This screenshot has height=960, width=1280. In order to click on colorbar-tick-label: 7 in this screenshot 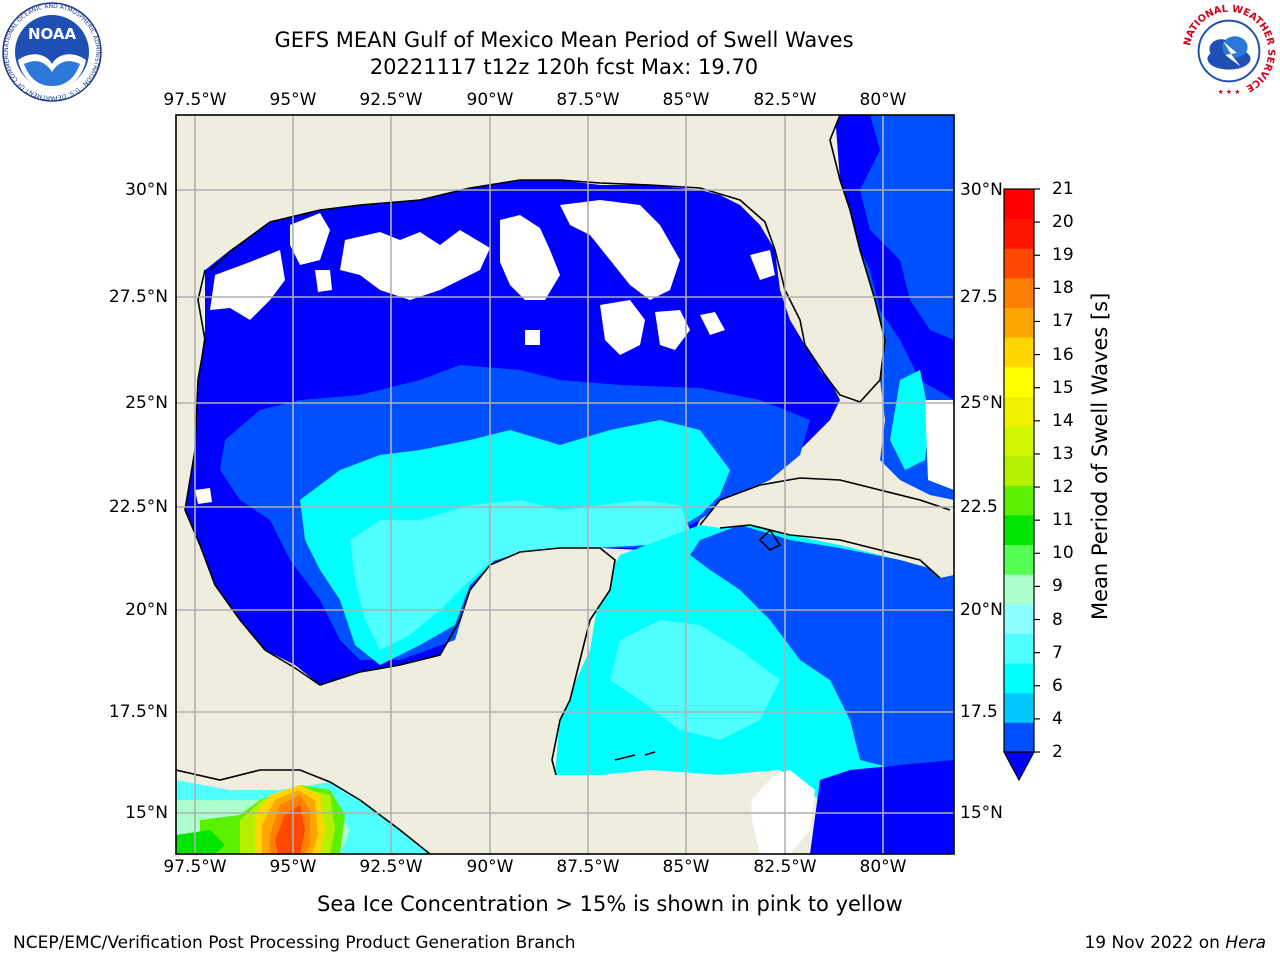, I will do `click(1057, 652)`.